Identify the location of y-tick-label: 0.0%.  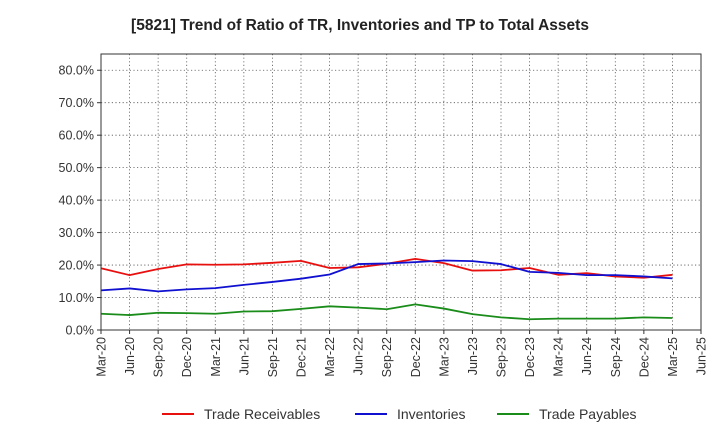
(80, 331).